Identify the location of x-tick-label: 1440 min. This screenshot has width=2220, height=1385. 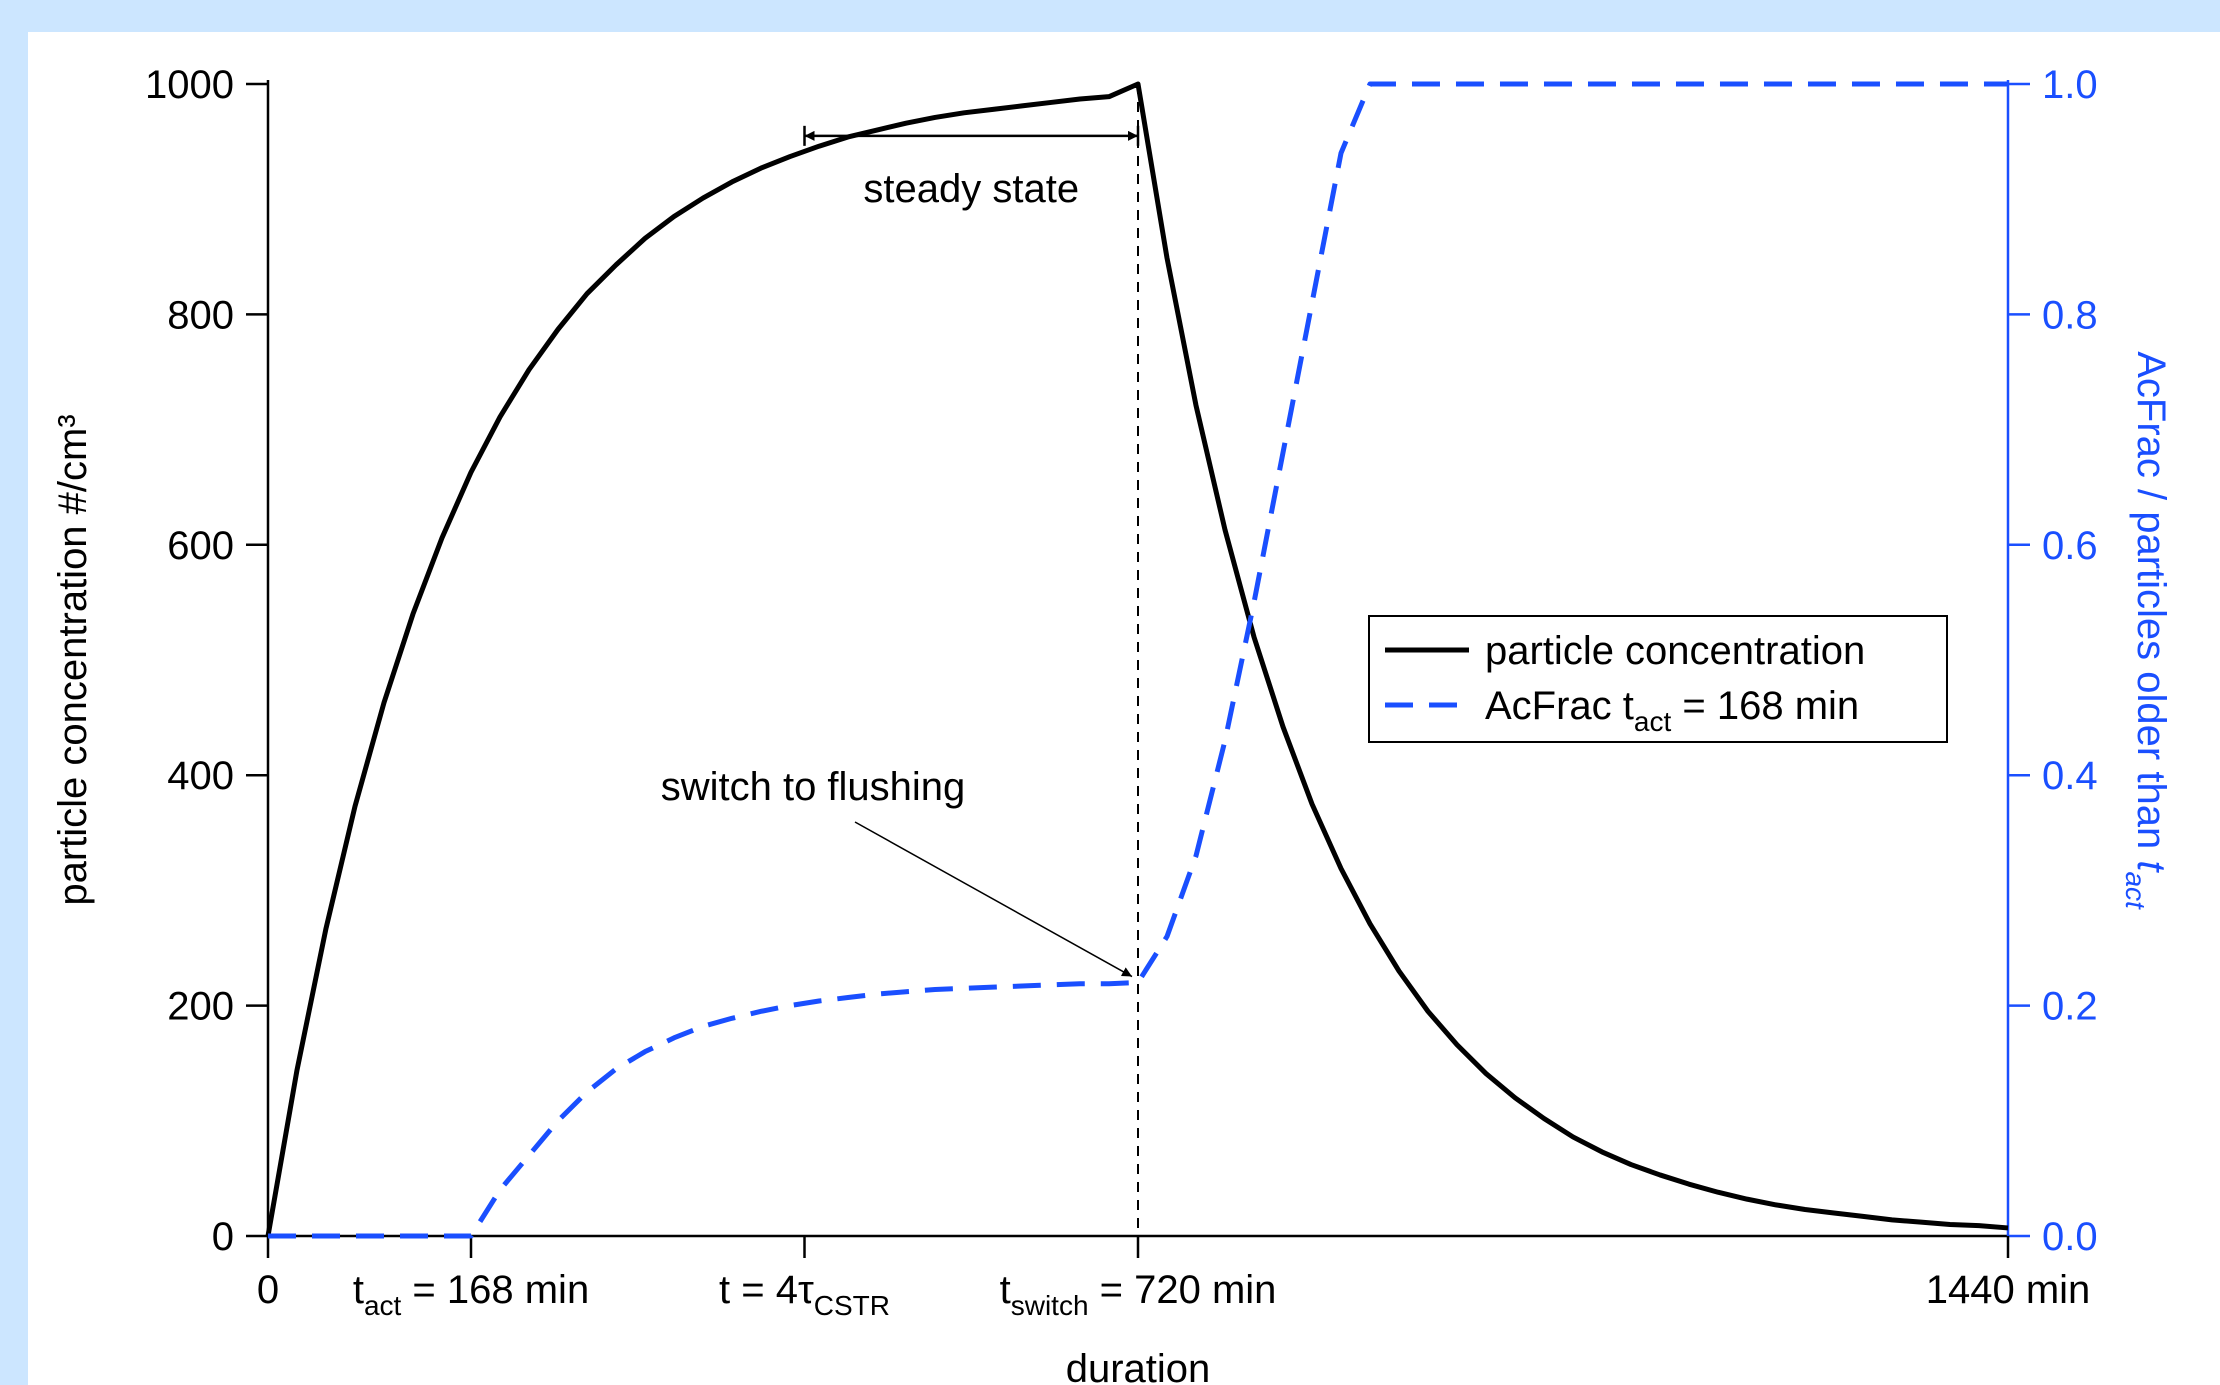
(2008, 1290).